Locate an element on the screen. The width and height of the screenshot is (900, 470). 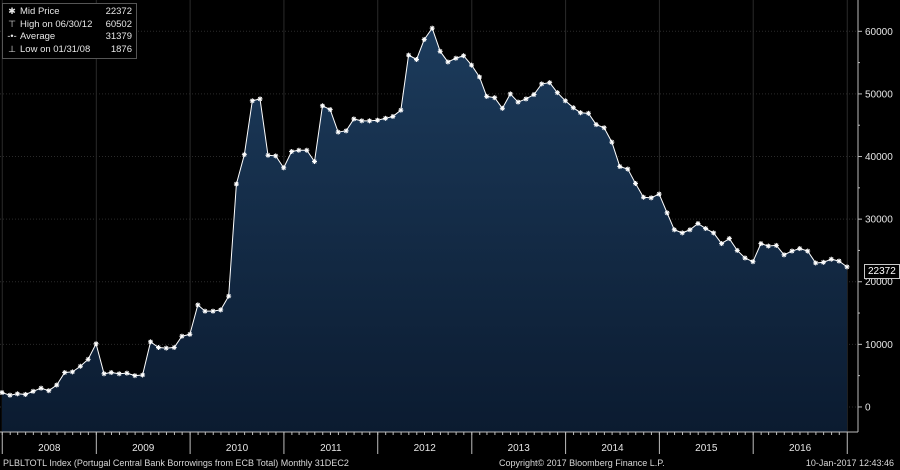
legend-item: -•- Average 31379 is located at coordinates (69, 37).